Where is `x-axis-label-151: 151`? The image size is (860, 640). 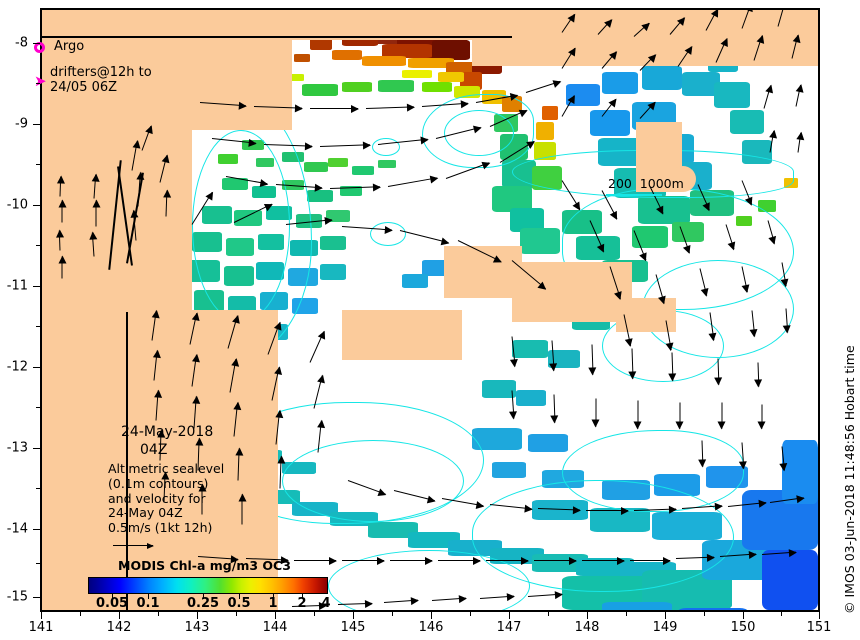
x-axis-label-151: 151 is located at coordinates (819, 627).